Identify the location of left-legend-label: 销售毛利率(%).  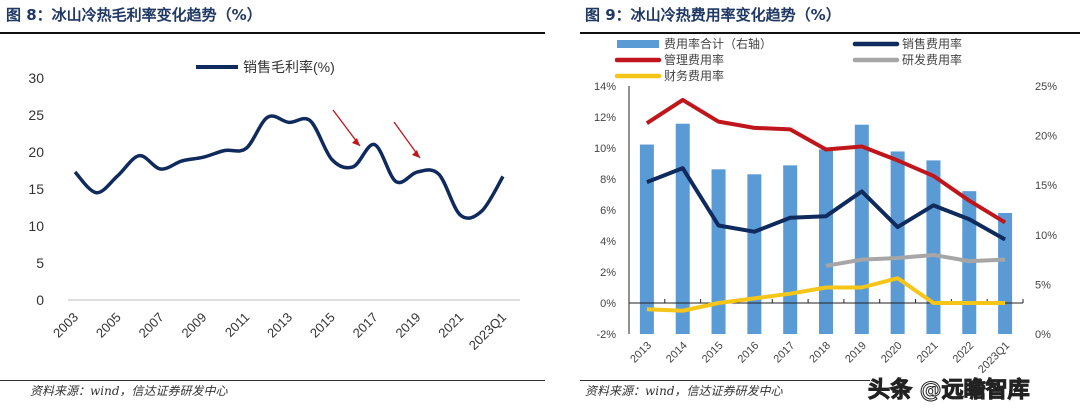
(289, 67).